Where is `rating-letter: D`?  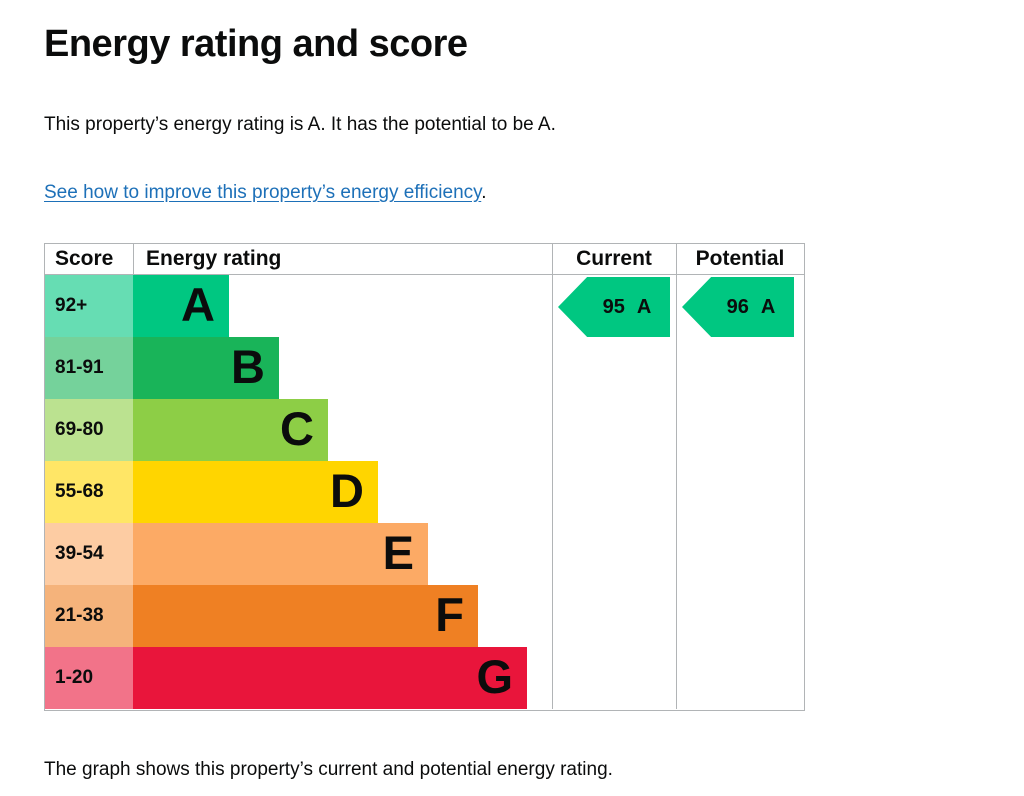 rating-letter: D is located at coordinates (347, 490).